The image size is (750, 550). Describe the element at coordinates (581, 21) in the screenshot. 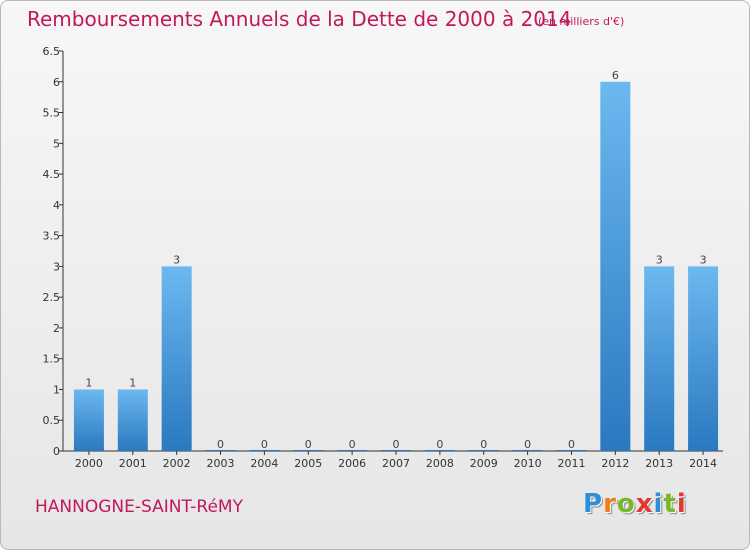

I see `chart-subtitle: (en milliers d'€)` at that location.